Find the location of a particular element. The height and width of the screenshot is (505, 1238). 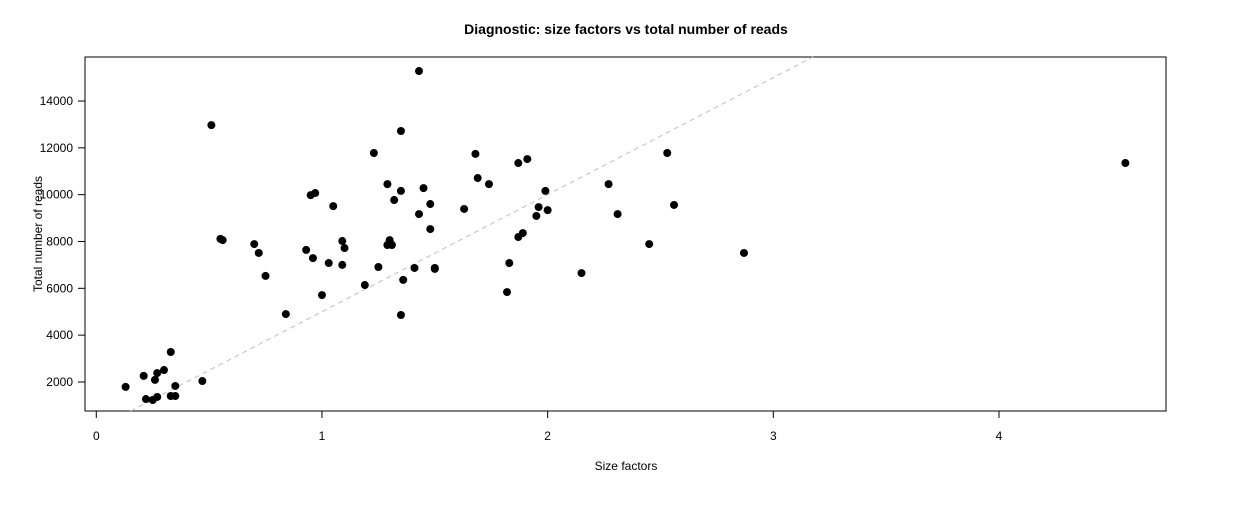

x-tick-label: 1 is located at coordinates (322, 436).